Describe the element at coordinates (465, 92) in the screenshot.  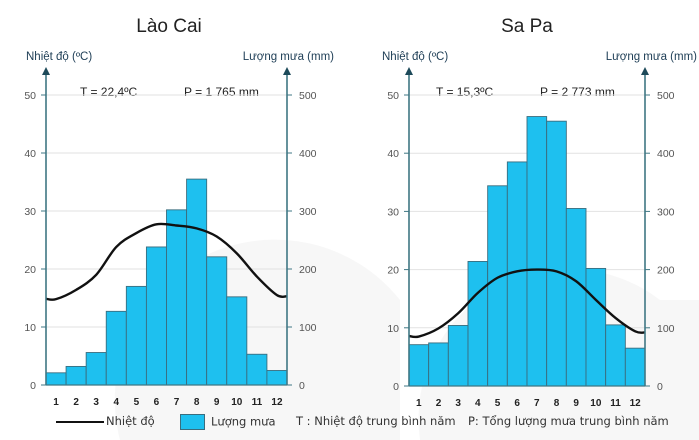
I see `annotation-t: T = 15,3ºC` at that location.